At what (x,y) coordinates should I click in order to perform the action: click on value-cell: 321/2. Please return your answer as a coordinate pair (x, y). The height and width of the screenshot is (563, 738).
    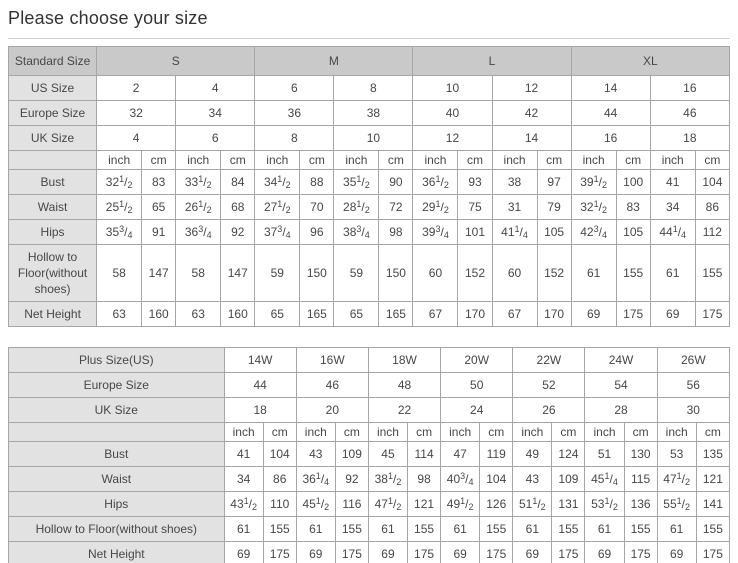
    Looking at the image, I should click on (593, 207).